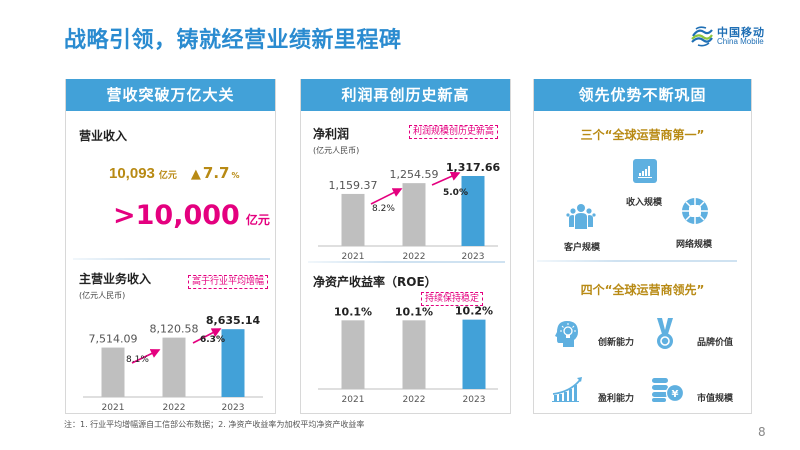 The height and width of the screenshot is (450, 800). Describe the element at coordinates (235, 175) in the screenshot. I see `revenue-growth-unit: %` at that location.